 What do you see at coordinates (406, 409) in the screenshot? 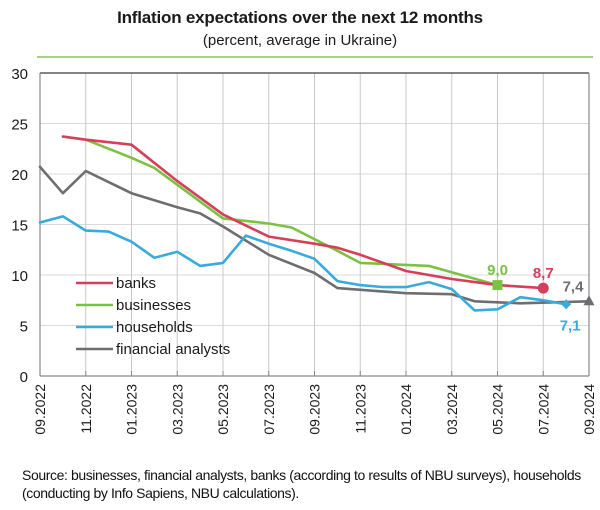
I see `x-tick-label: 01.2024` at bounding box center [406, 409].